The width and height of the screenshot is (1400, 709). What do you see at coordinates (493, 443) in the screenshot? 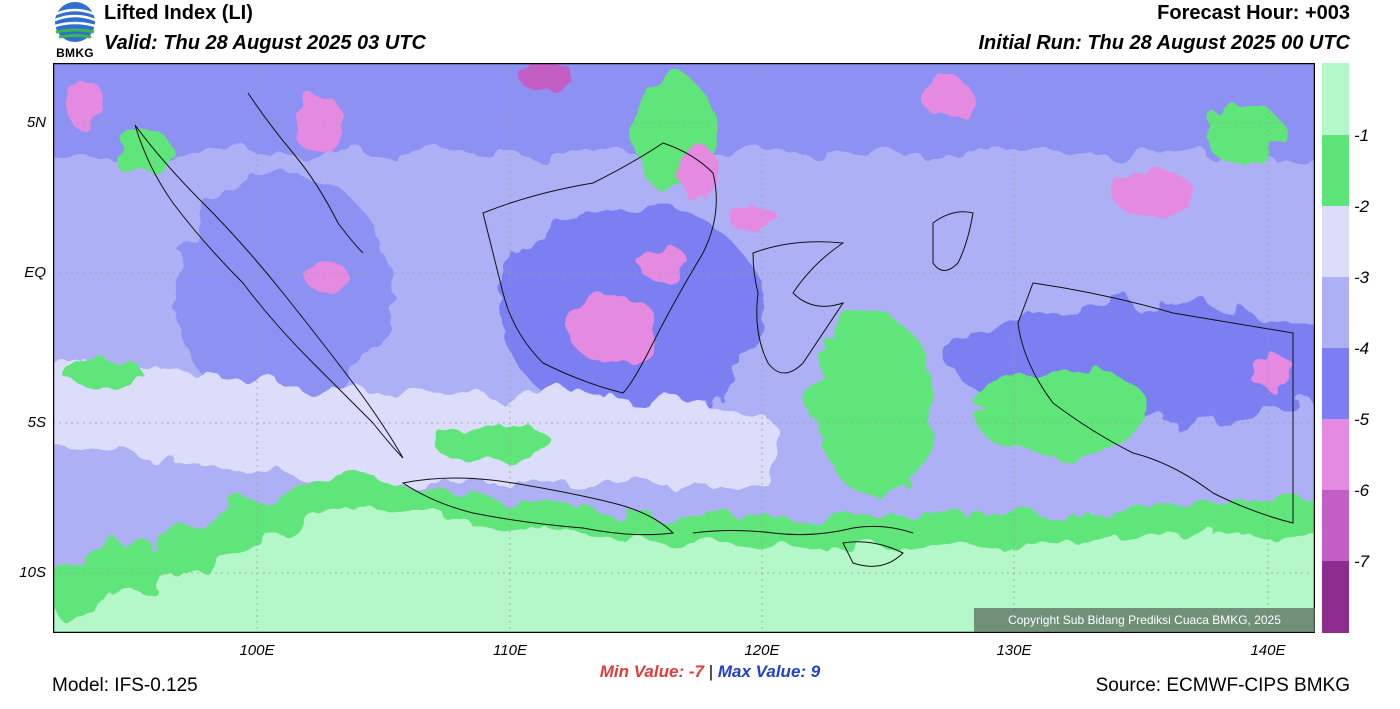
I see `green-java` at bounding box center [493, 443].